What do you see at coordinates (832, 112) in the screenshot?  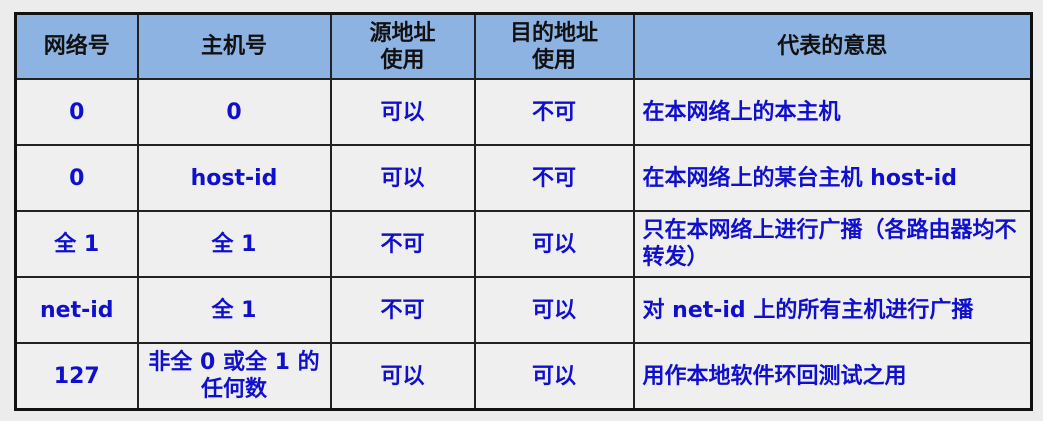 I see `meaning-cell: 在本网络上的本主机` at bounding box center [832, 112].